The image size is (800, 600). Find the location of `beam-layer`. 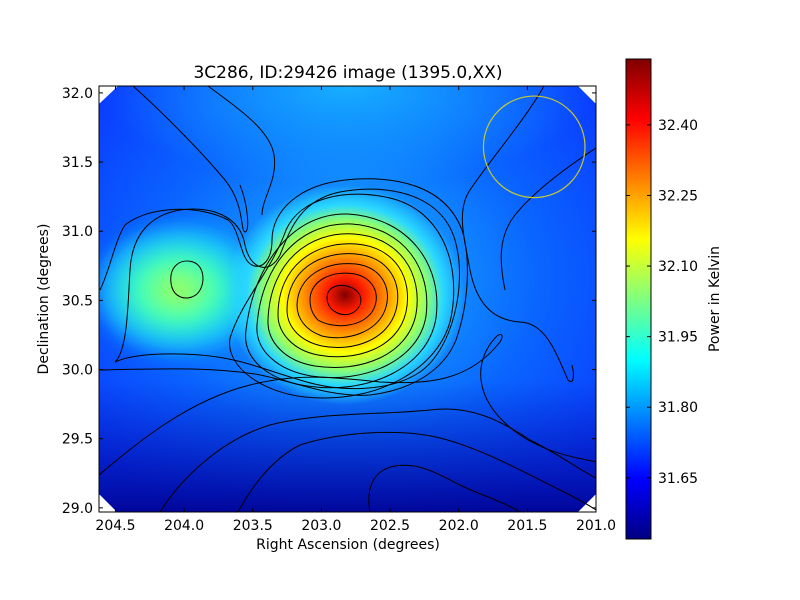

beam-layer is located at coordinates (534, 147).